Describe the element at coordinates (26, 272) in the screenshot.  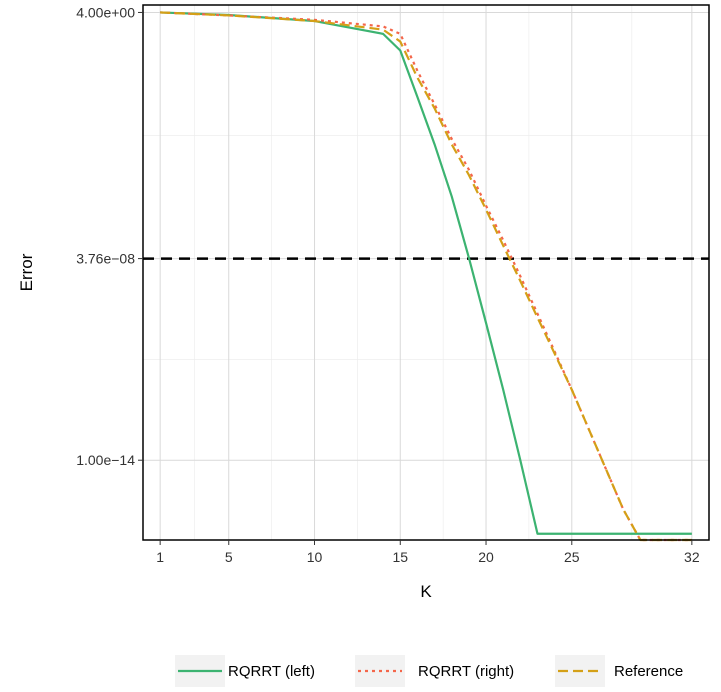
I see `y-axis-title: Error` at that location.